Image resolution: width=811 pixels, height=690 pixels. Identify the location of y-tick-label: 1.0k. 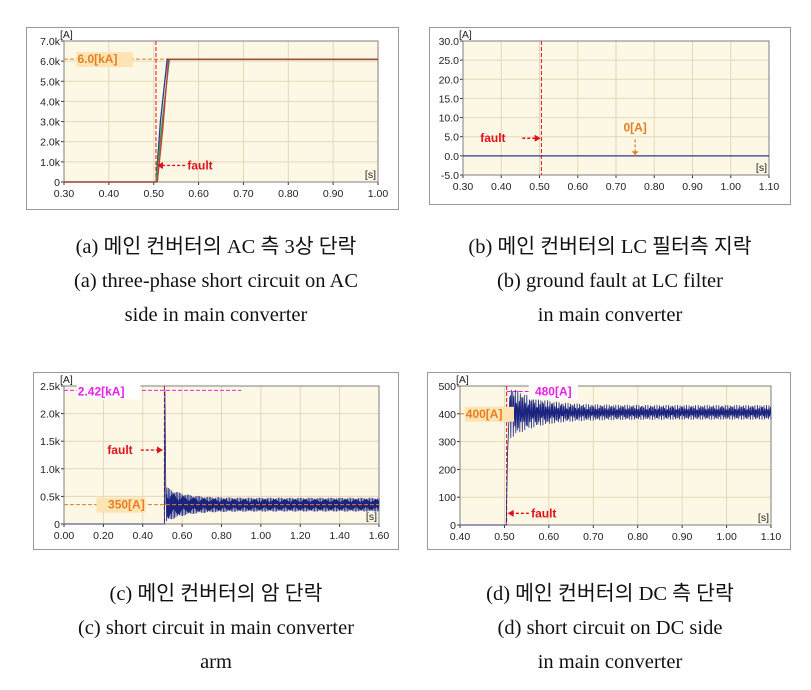
(50, 470).